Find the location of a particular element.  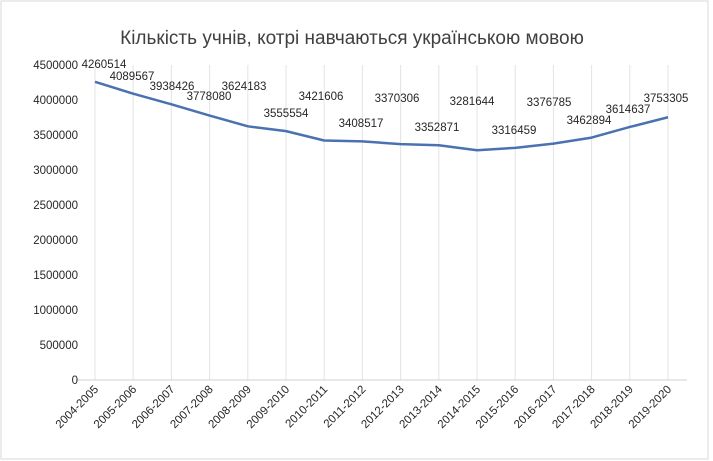

y-tick-label: 3500000 is located at coordinates (55, 136).